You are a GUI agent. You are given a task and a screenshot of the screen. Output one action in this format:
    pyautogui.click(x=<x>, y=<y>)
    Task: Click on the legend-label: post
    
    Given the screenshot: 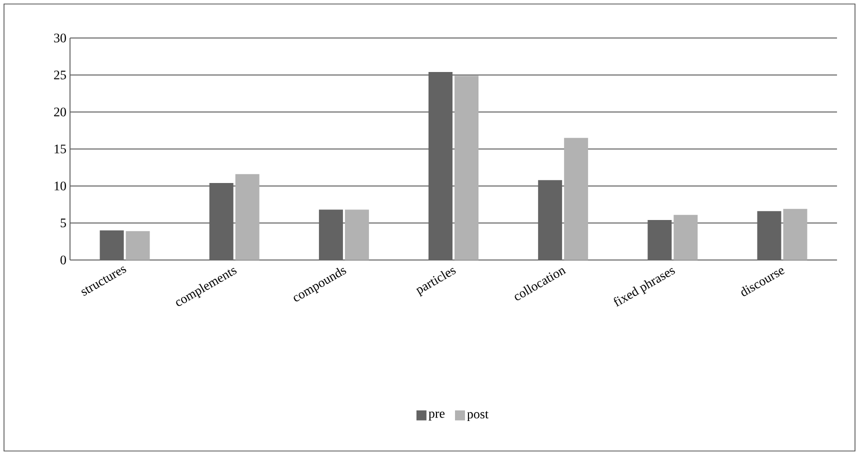 What is the action you would take?
    pyautogui.click(x=477, y=416)
    